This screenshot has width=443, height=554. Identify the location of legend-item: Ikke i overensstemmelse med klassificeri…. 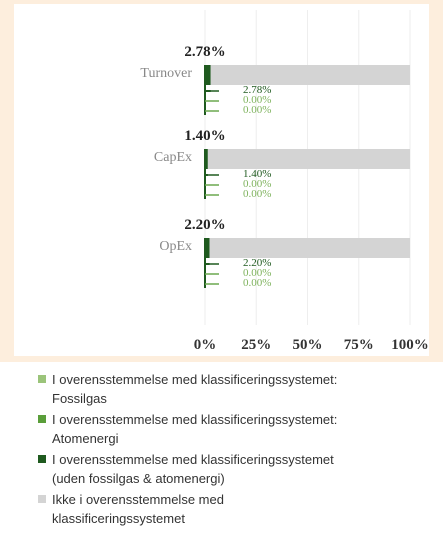
(193, 509).